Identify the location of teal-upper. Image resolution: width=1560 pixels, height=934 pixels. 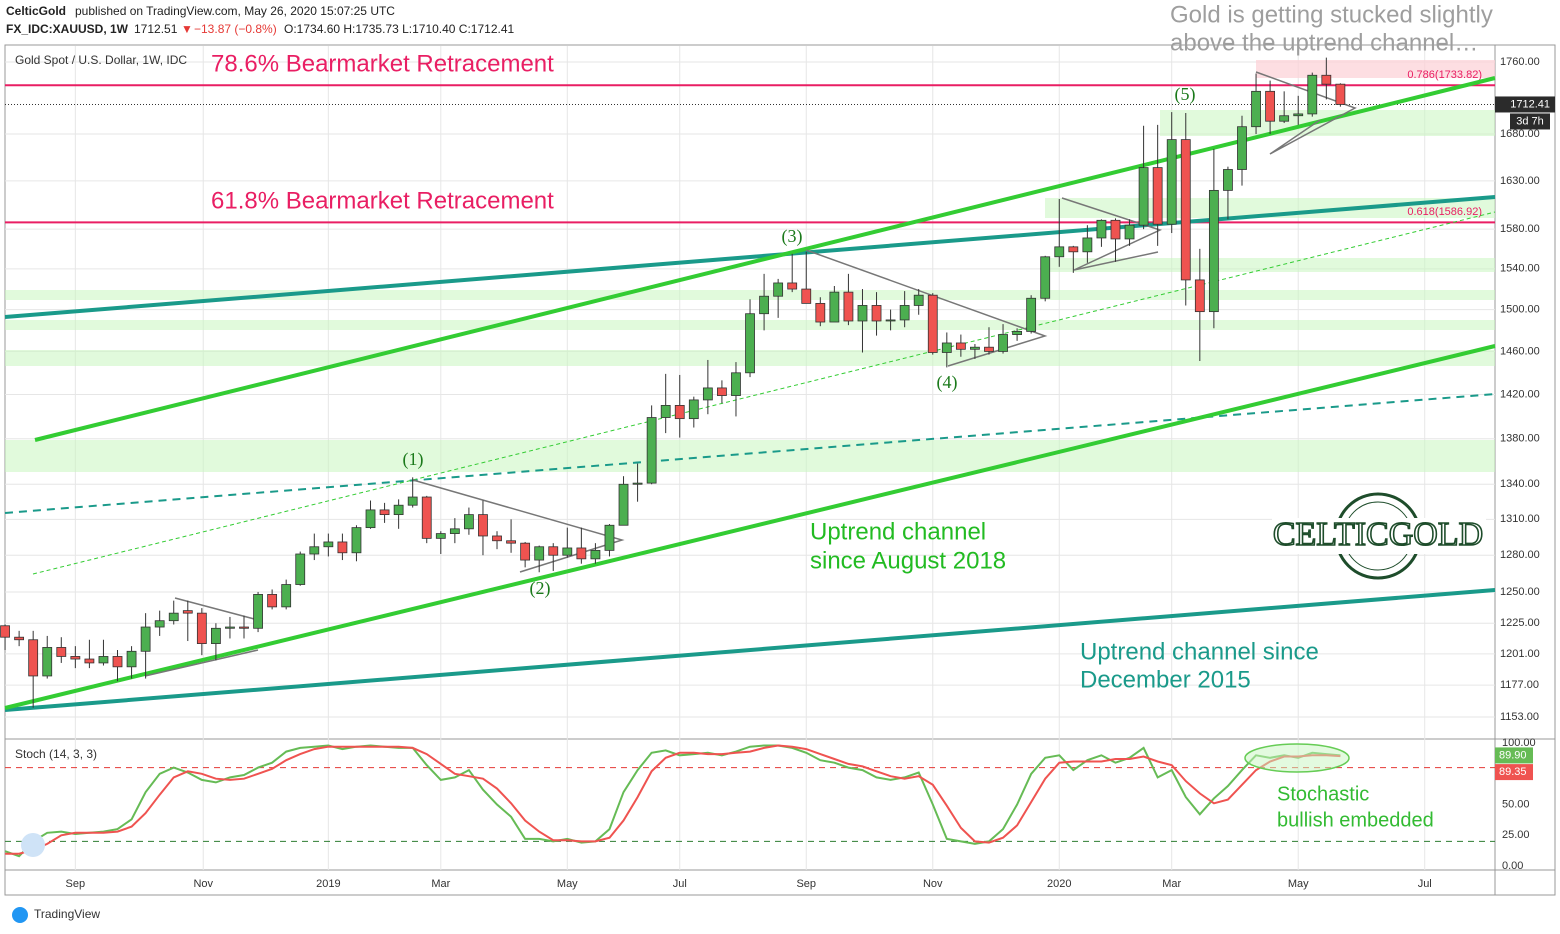
(750, 257).